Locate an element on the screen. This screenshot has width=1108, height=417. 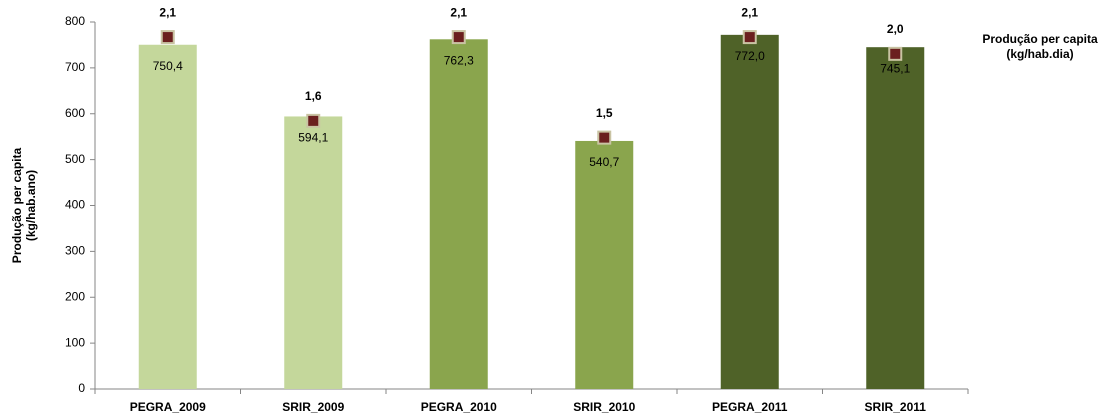
y-tick-label: 700 is located at coordinates (75, 67).